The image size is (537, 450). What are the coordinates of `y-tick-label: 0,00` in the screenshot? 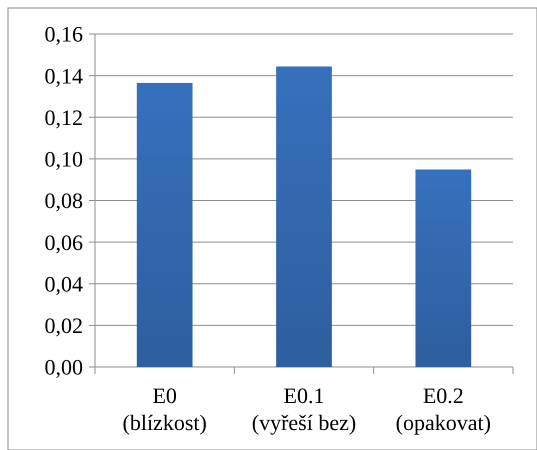 It's located at (63, 367).